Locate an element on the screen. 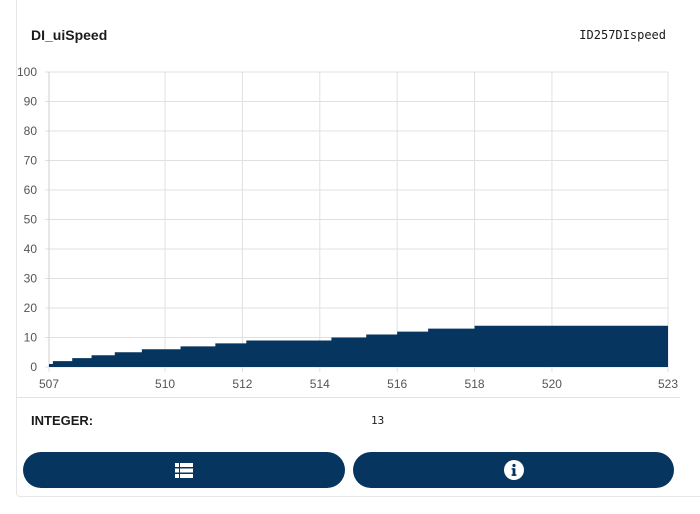  y-tick-label: 70 is located at coordinates (31, 161).